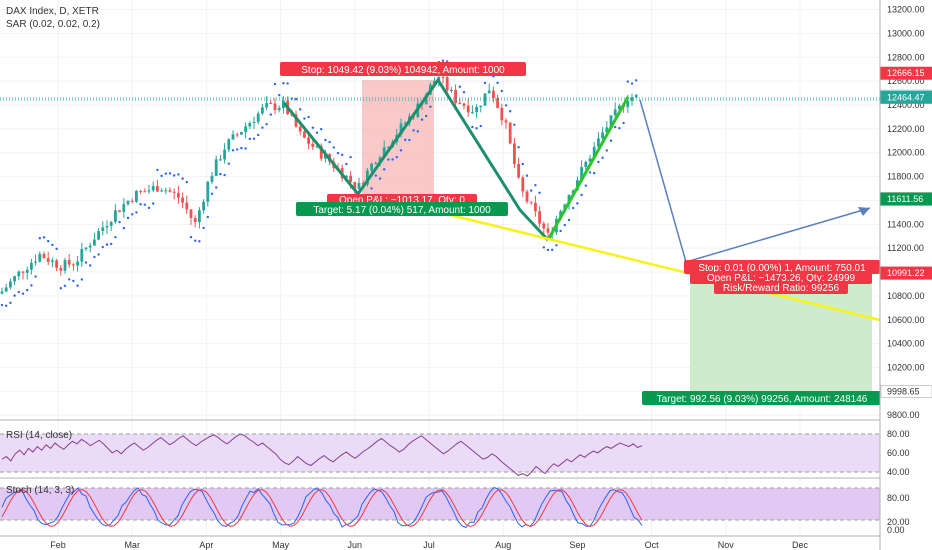 The width and height of the screenshot is (932, 550). I want to click on rsi-tick-label: 60.00, so click(898, 453).